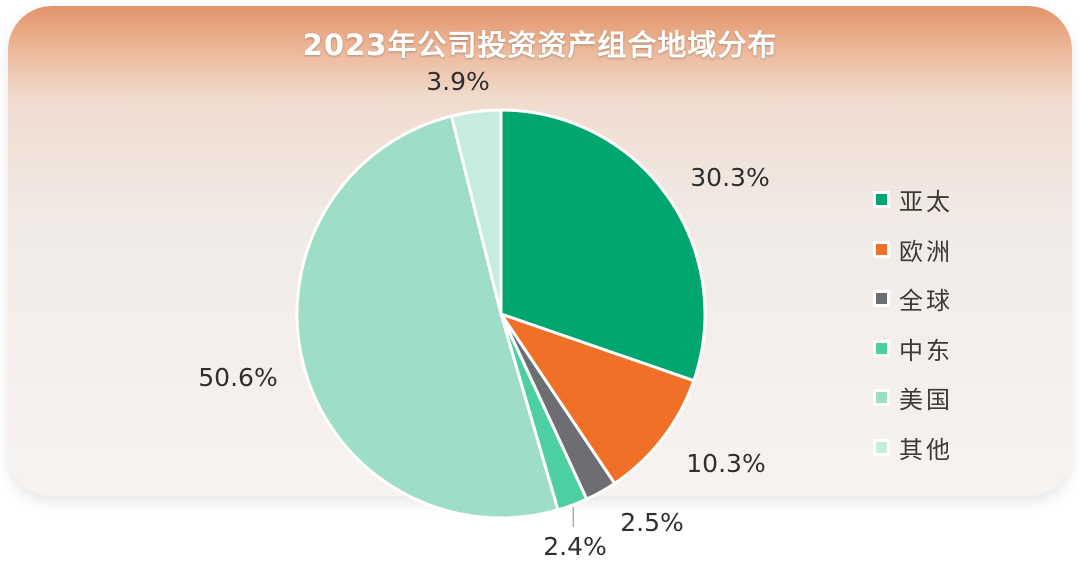  I want to click on legend-item-2: 欧洲, so click(913, 250).